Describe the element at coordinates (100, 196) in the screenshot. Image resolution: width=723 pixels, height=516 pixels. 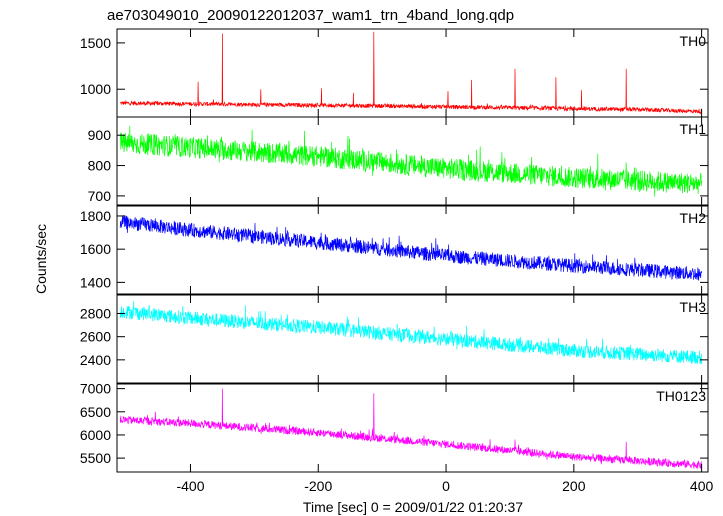
I see `y-tick-label: 700` at that location.